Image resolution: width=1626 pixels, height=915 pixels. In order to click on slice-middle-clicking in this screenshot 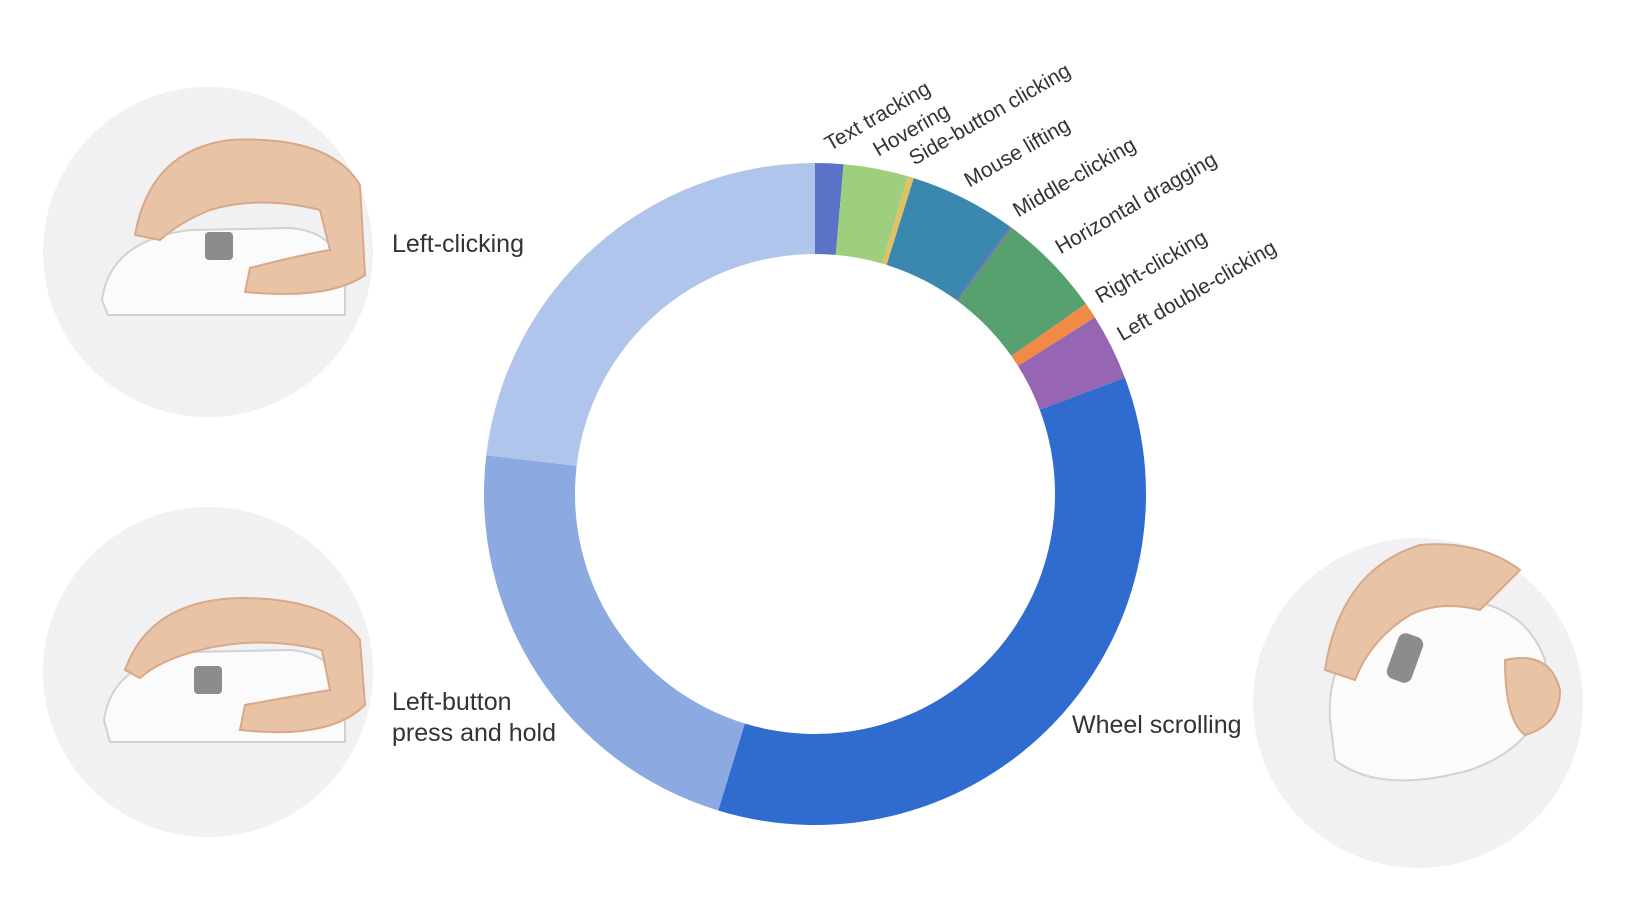, I will do `click(984, 264)`.